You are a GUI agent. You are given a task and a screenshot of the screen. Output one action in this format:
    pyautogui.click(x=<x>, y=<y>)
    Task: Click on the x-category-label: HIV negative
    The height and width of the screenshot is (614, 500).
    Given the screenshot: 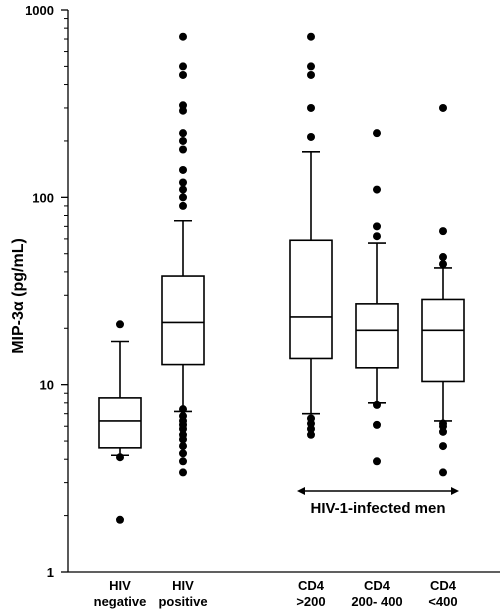 What is the action you would take?
    pyautogui.click(x=120, y=593)
    